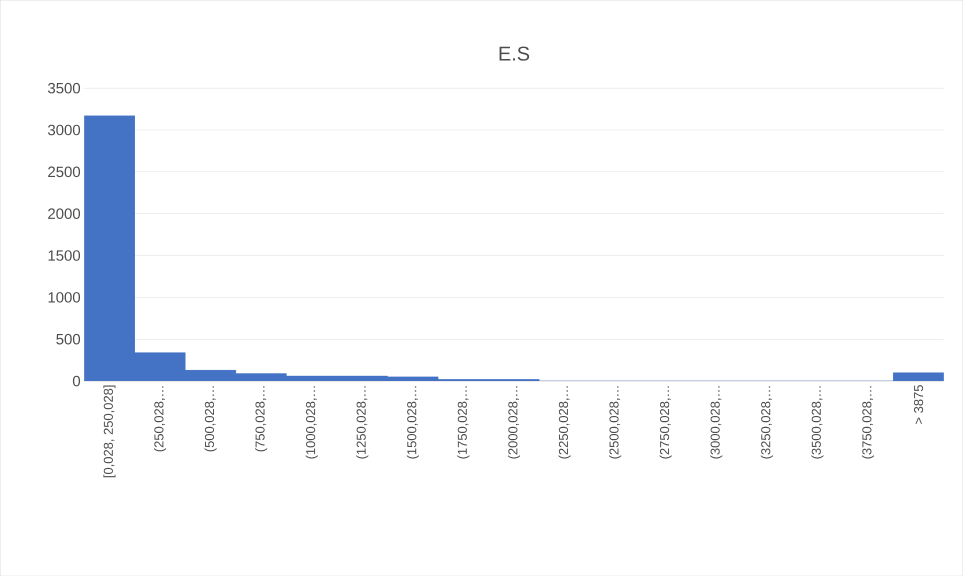 Image resolution: width=963 pixels, height=576 pixels. I want to click on y-tick-label: 0, so click(76, 381).